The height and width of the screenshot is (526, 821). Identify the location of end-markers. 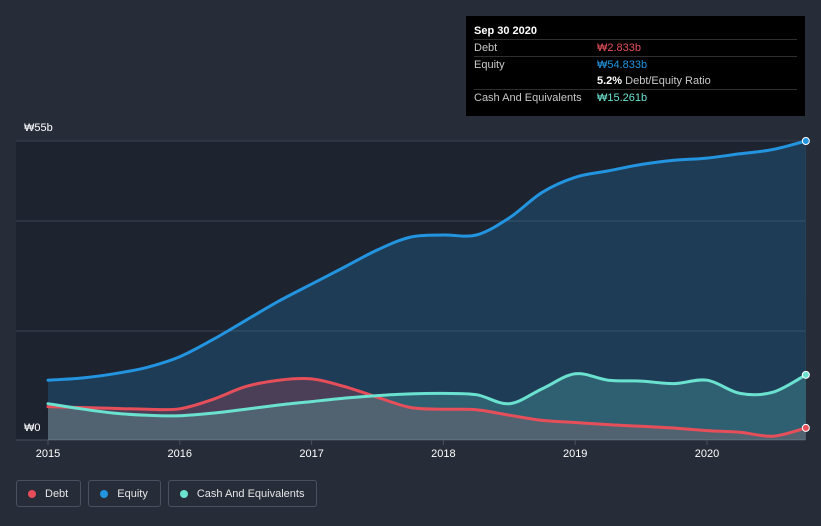
(805, 284).